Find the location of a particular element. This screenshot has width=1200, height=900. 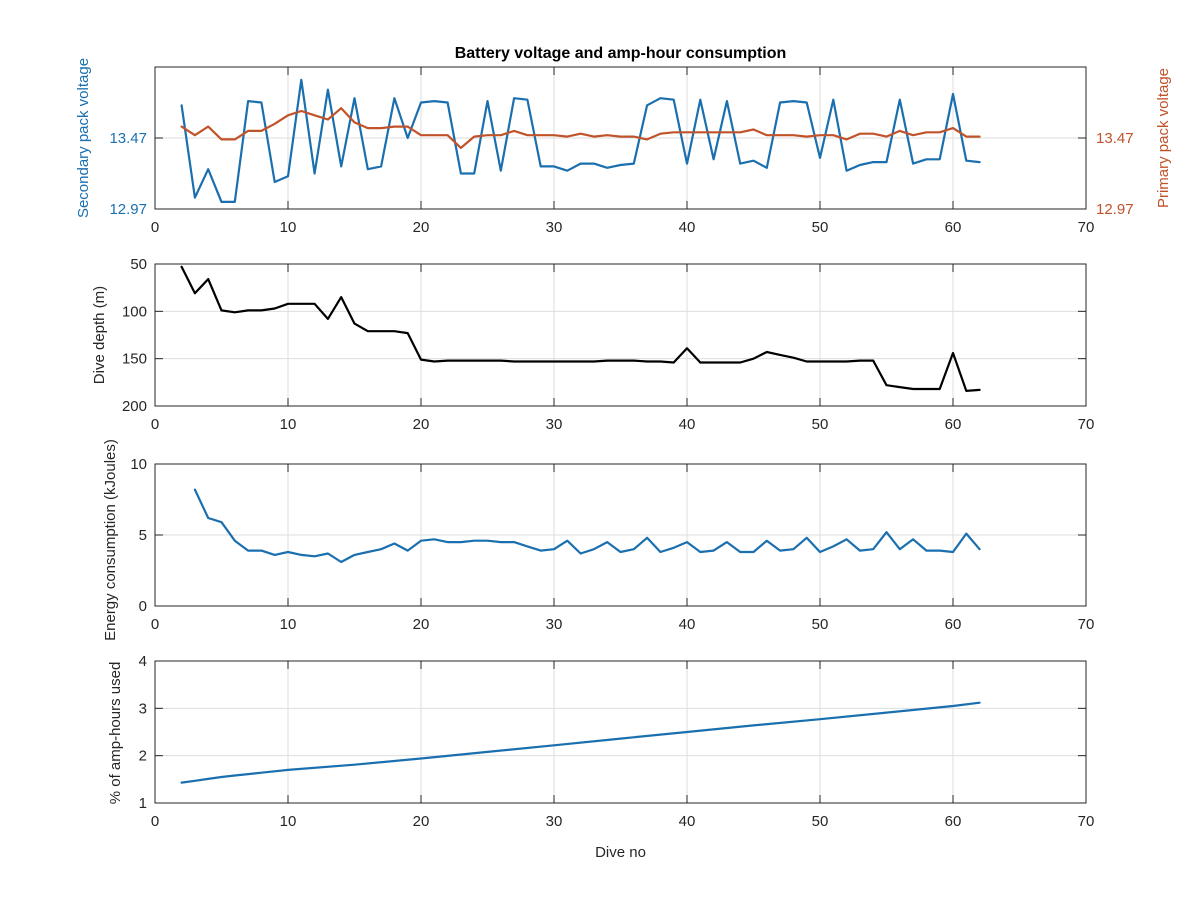

depth-x-tick-label: 60 is located at coordinates (953, 424).